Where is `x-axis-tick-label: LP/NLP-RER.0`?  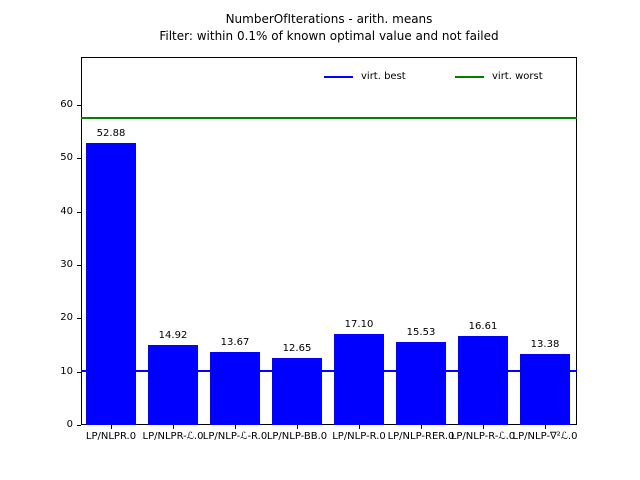 x-axis-tick-label: LP/NLP-RER.0 is located at coordinates (421, 436).